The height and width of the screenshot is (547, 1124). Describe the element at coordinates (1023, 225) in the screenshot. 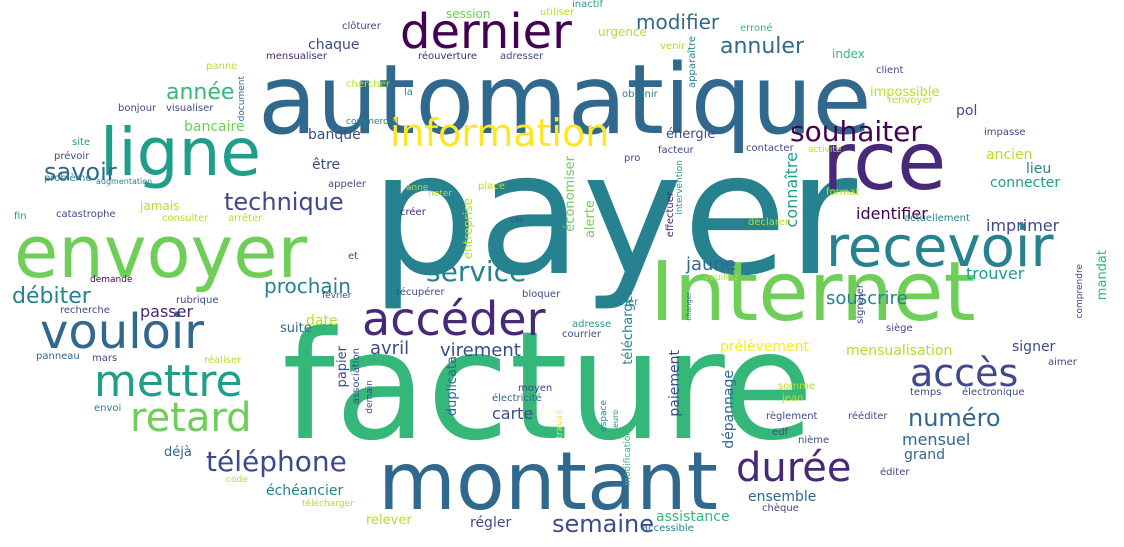

I see `word-imprimer: imprimer` at that location.